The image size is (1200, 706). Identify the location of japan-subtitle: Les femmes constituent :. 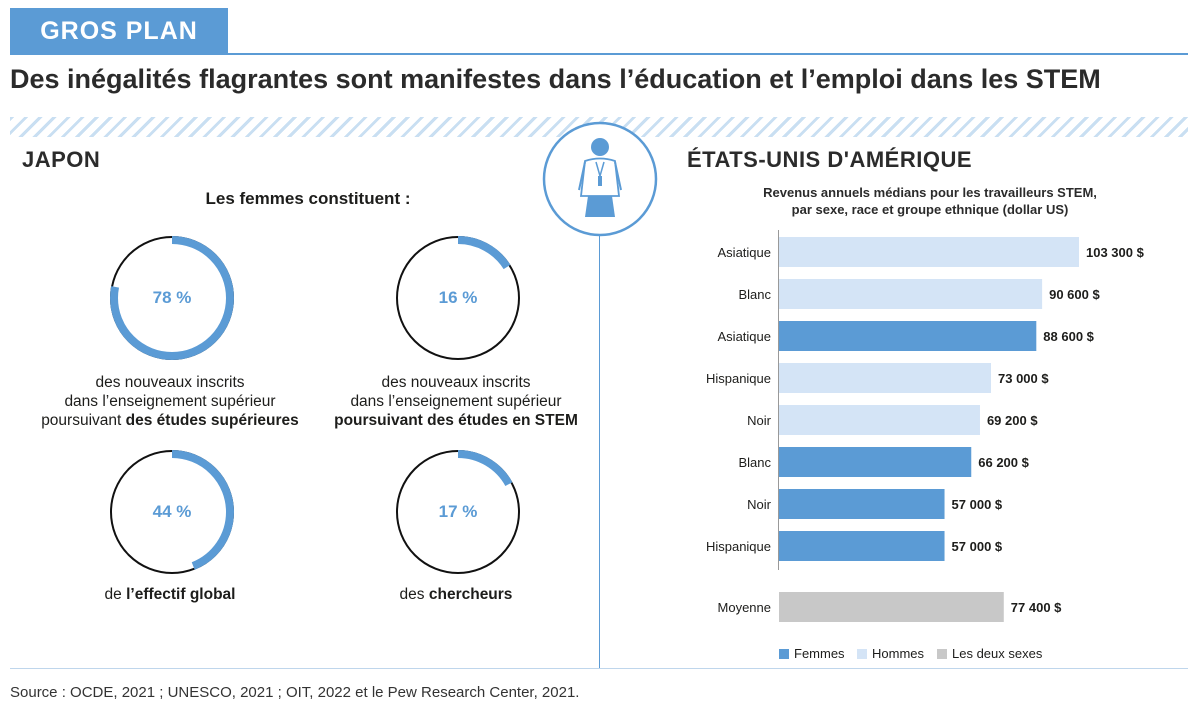
(308, 198).